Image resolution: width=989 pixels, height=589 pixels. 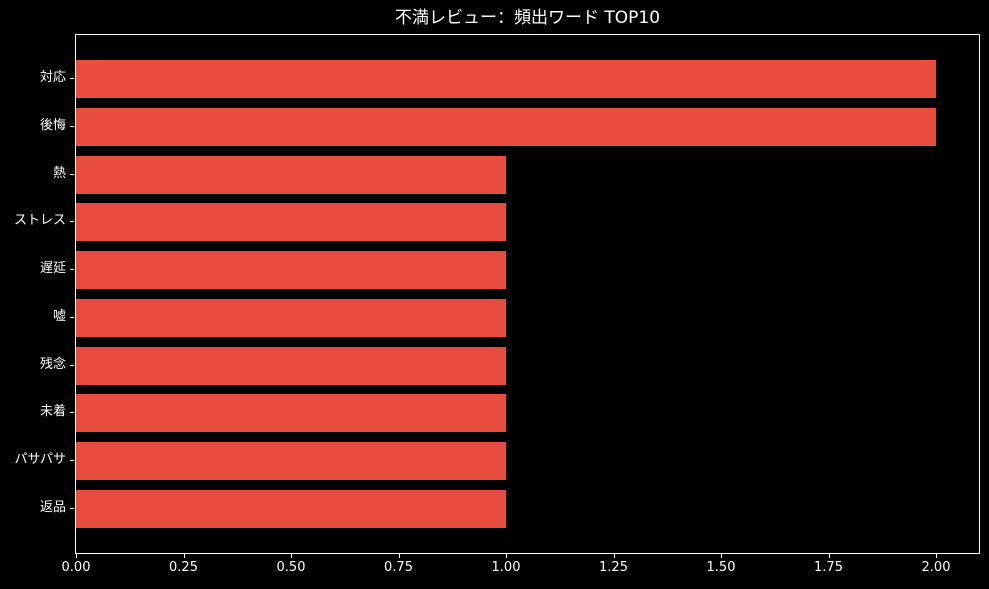 What do you see at coordinates (936, 567) in the screenshot?
I see `x-tick-label-9: 2.00` at bounding box center [936, 567].